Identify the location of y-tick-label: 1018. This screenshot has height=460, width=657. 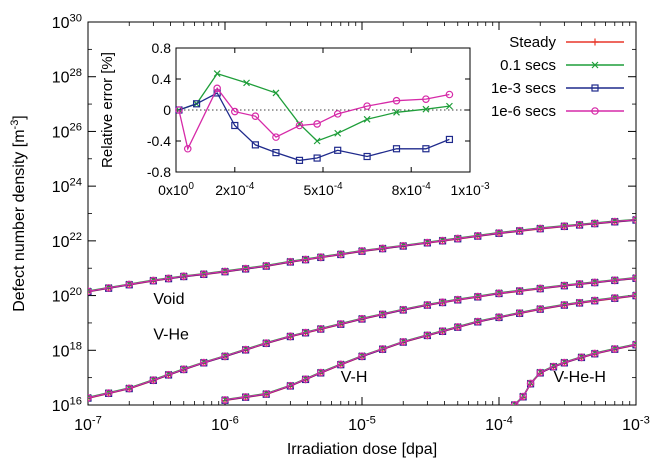
(67, 351).